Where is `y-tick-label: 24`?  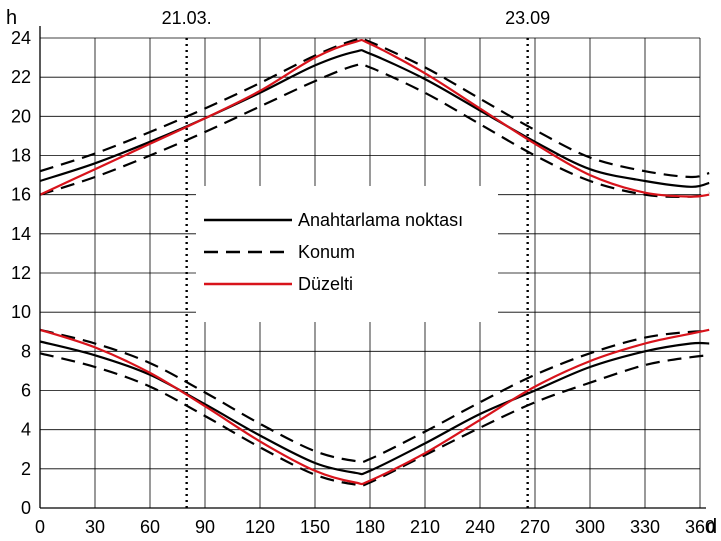
y-tick-label: 24 is located at coordinates (21, 38).